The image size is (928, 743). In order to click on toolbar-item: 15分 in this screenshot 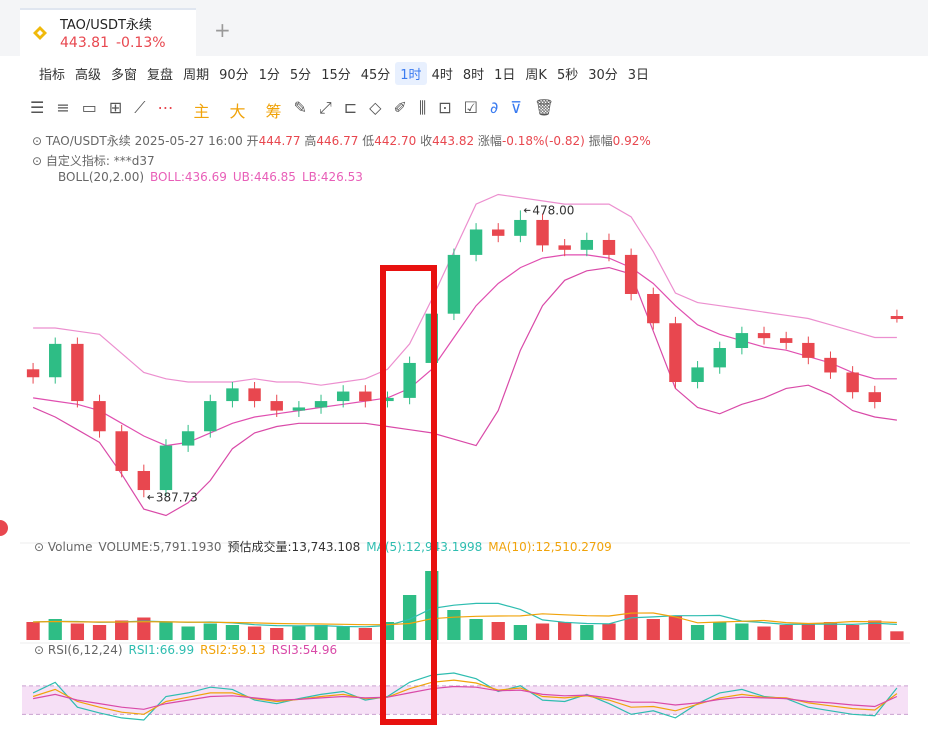, I will do `click(336, 75)`.